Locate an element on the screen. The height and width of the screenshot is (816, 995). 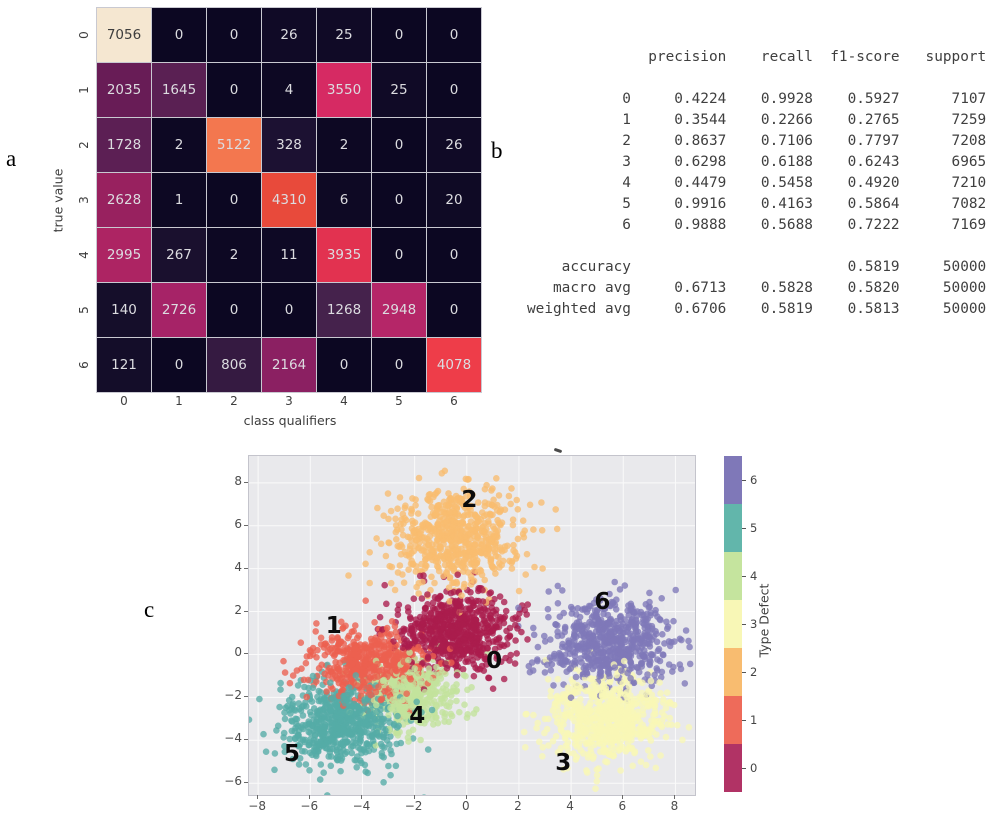
heatmap-cell: 25 is located at coordinates (344, 35).